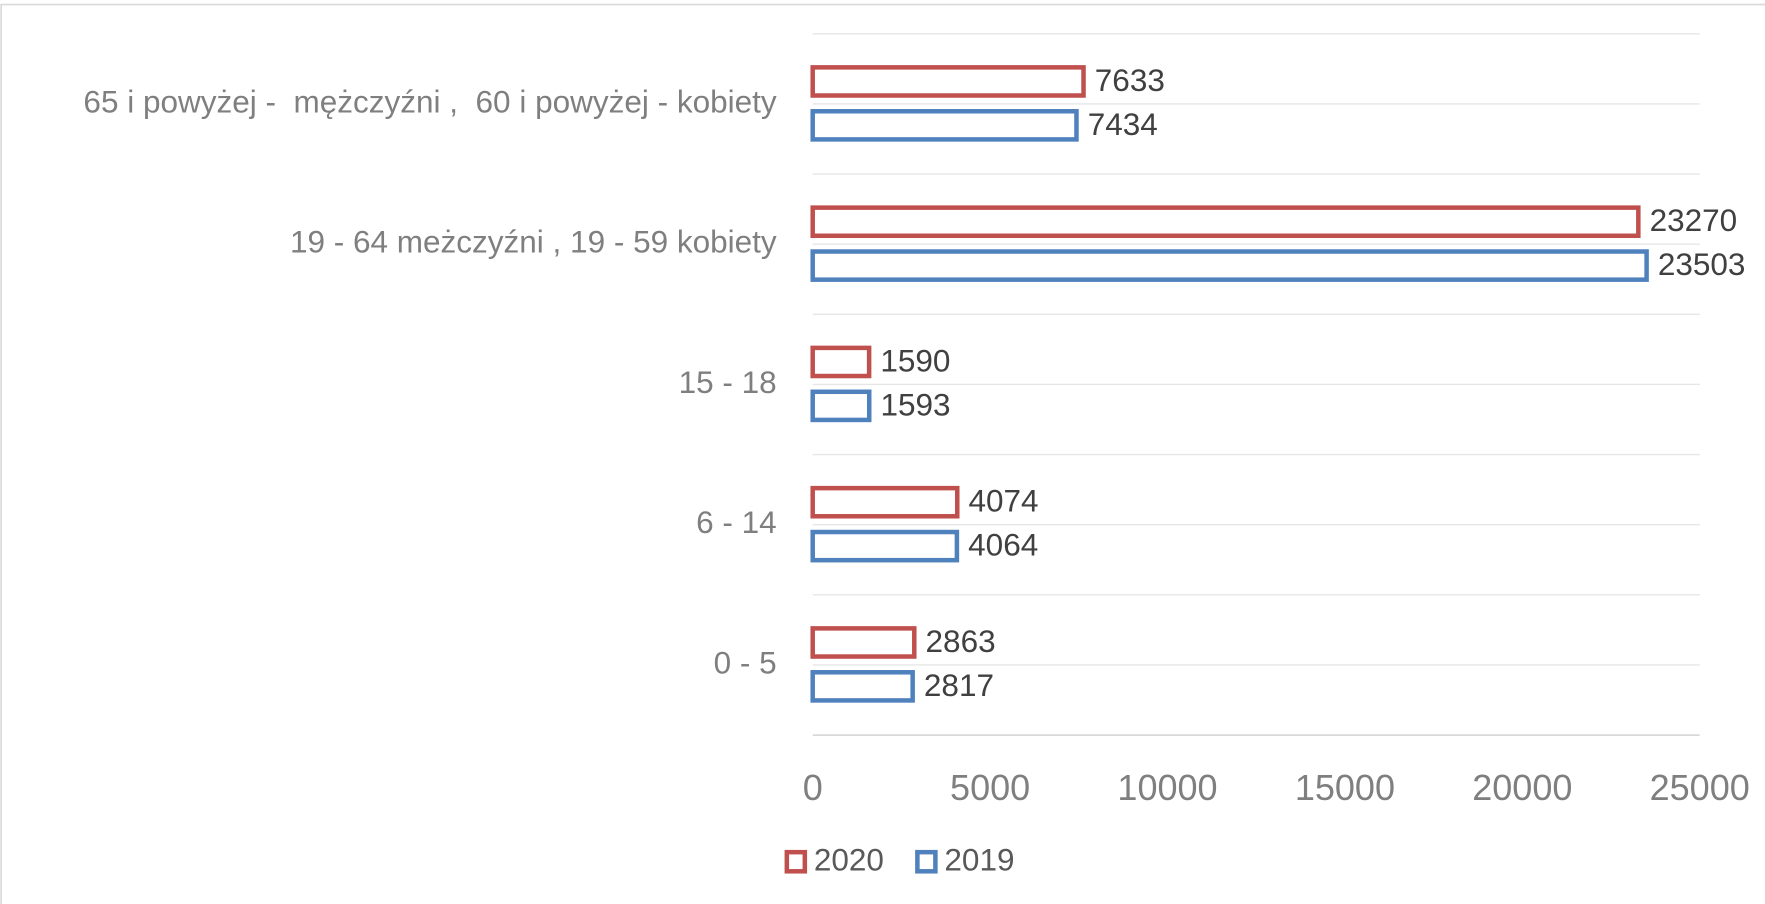  What do you see at coordinates (728, 382) in the screenshot?
I see `category-label: 15 - 18` at bounding box center [728, 382].